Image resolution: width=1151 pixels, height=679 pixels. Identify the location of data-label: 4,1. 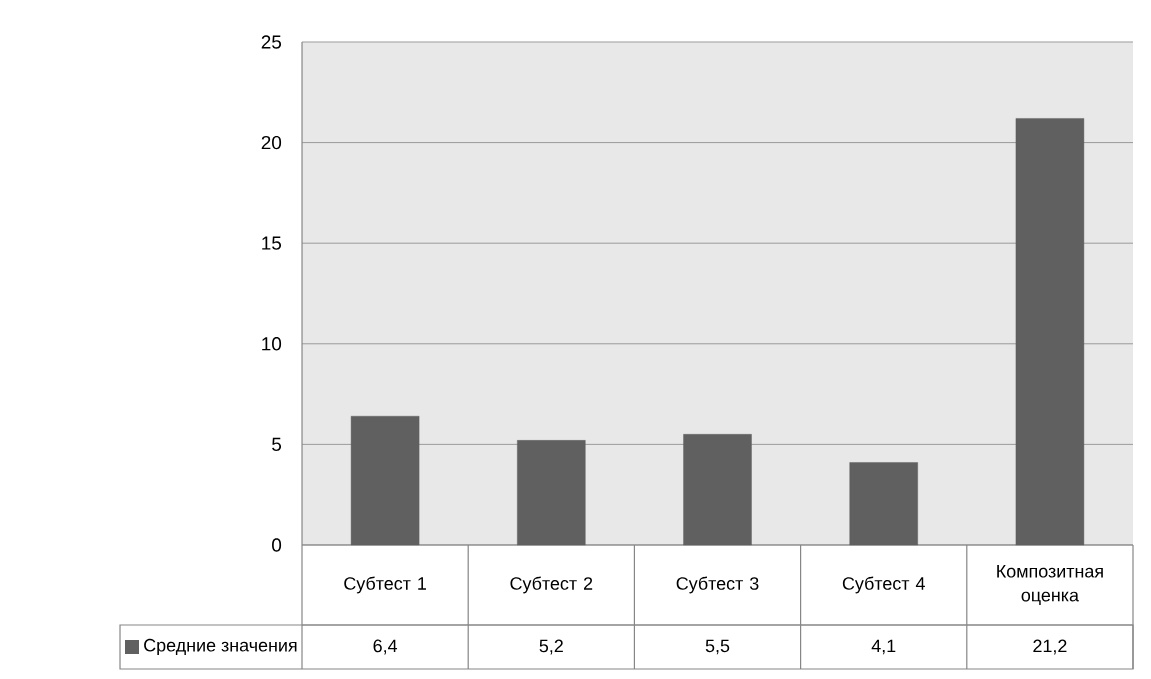
(883, 647).